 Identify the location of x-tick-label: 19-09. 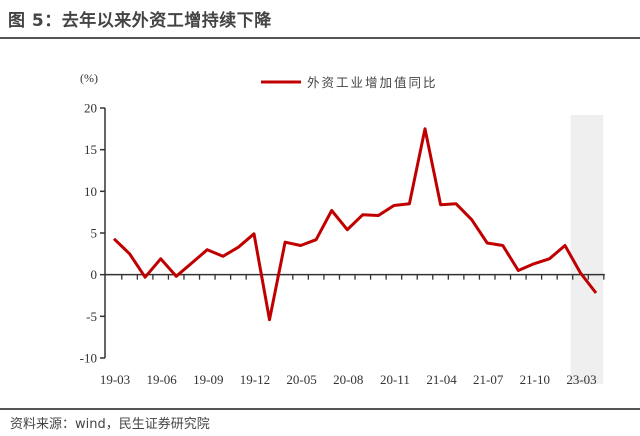
(208, 379).